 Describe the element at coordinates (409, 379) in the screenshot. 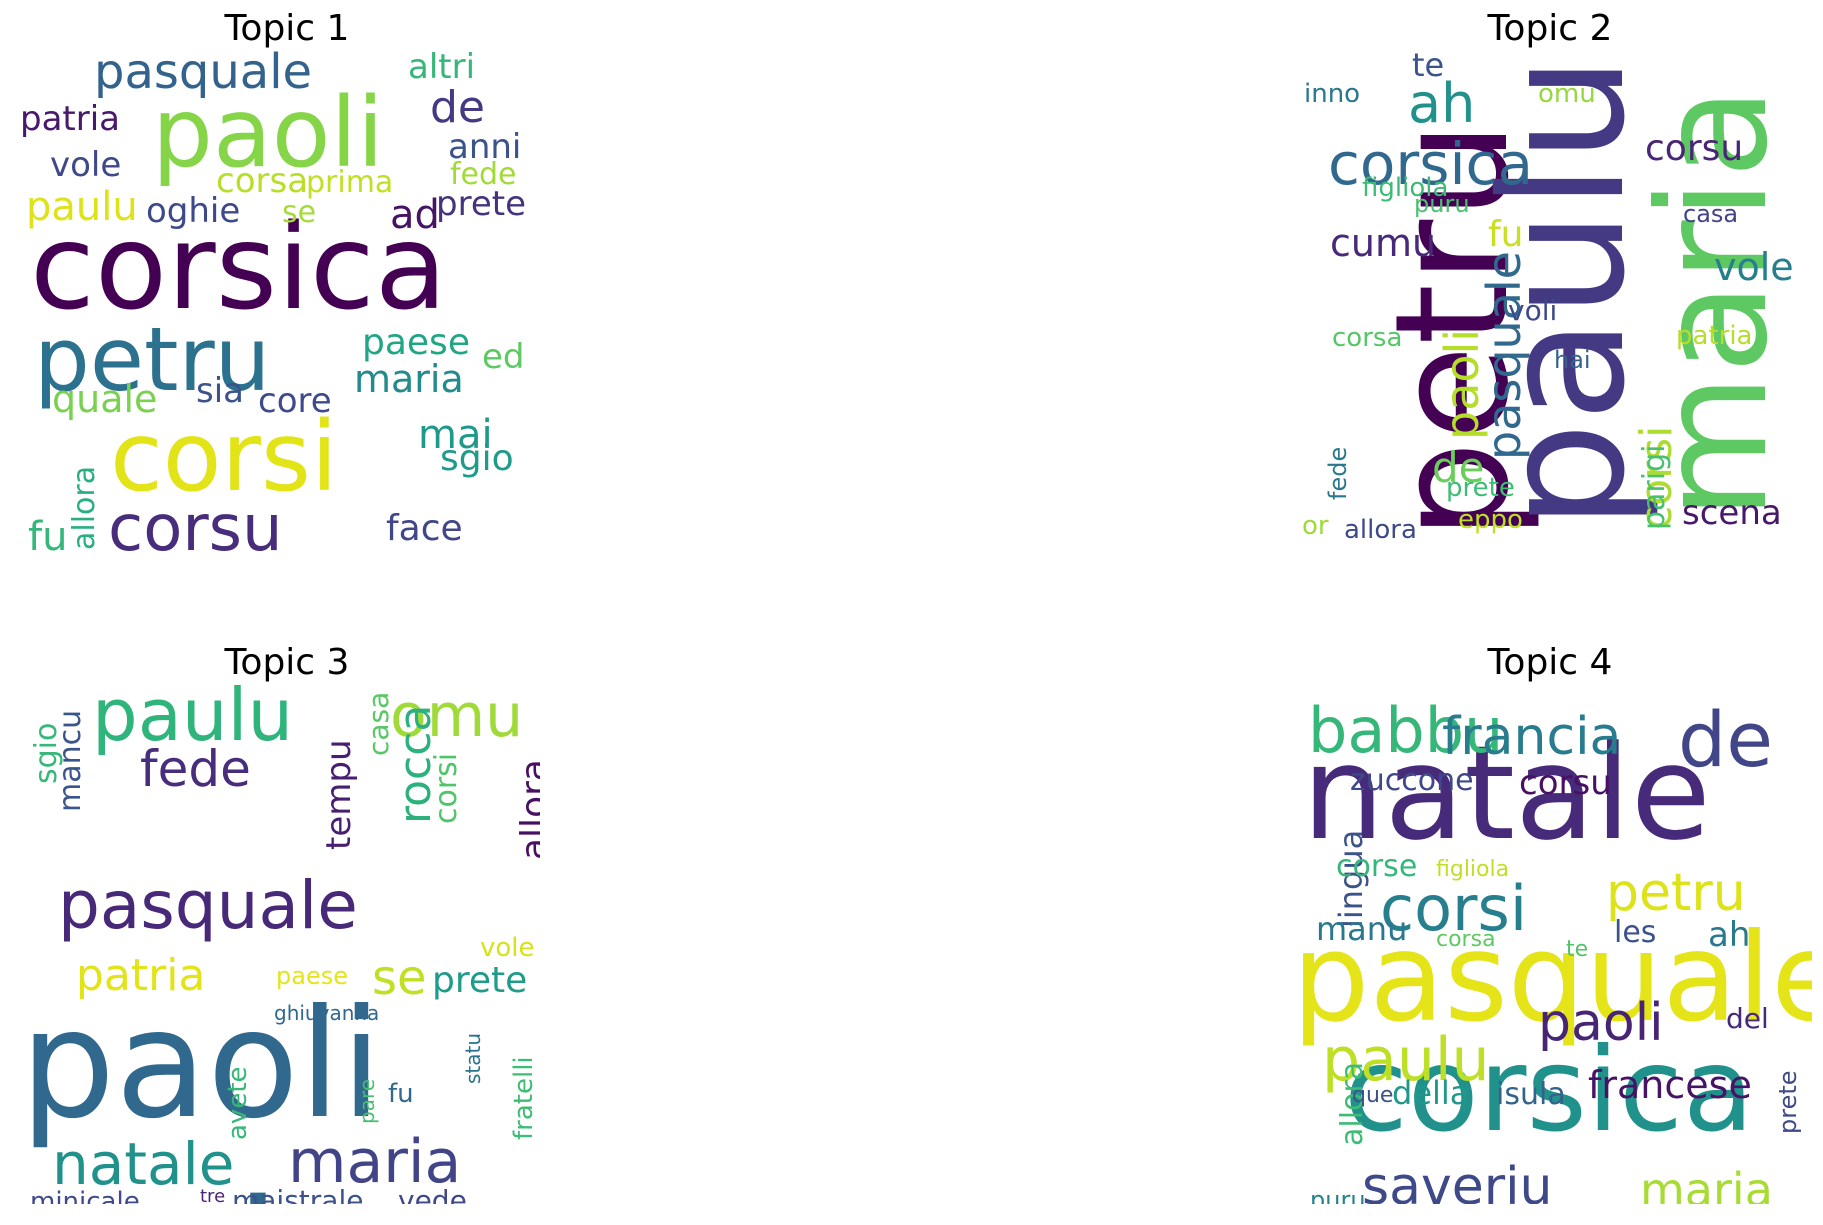

I see `topic-1-word: maria` at that location.